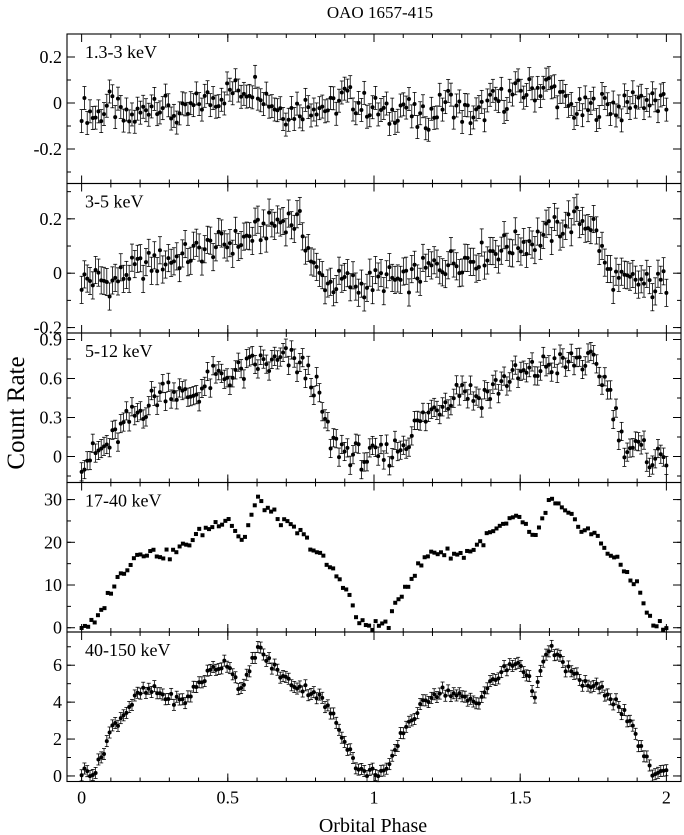  Describe the element at coordinates (121, 52) in the screenshot. I see `panel-label: 1.3-3 keV` at that location.